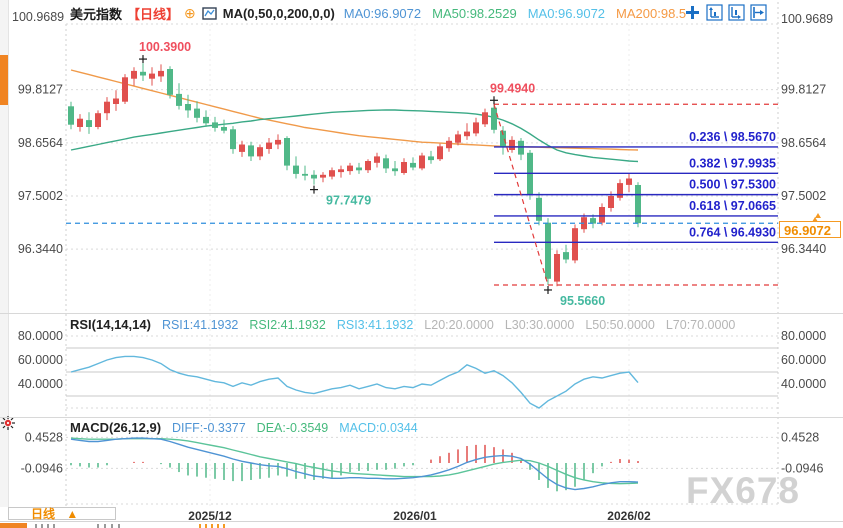  What do you see at coordinates (732, 137) in the screenshot?
I see `fib-label: 0.236 \ 98.5670` at bounding box center [732, 137].